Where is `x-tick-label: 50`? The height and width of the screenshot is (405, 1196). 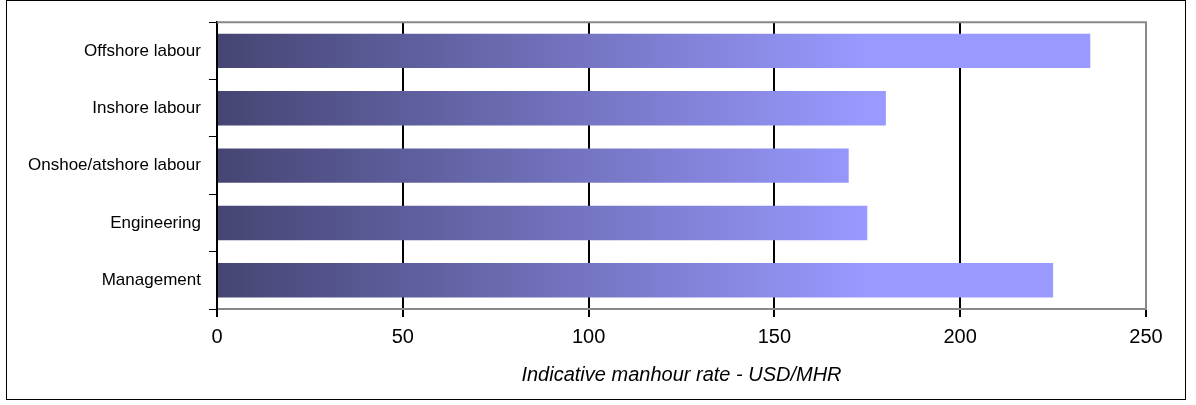
x-tick-label: 50 is located at coordinates (402, 335).